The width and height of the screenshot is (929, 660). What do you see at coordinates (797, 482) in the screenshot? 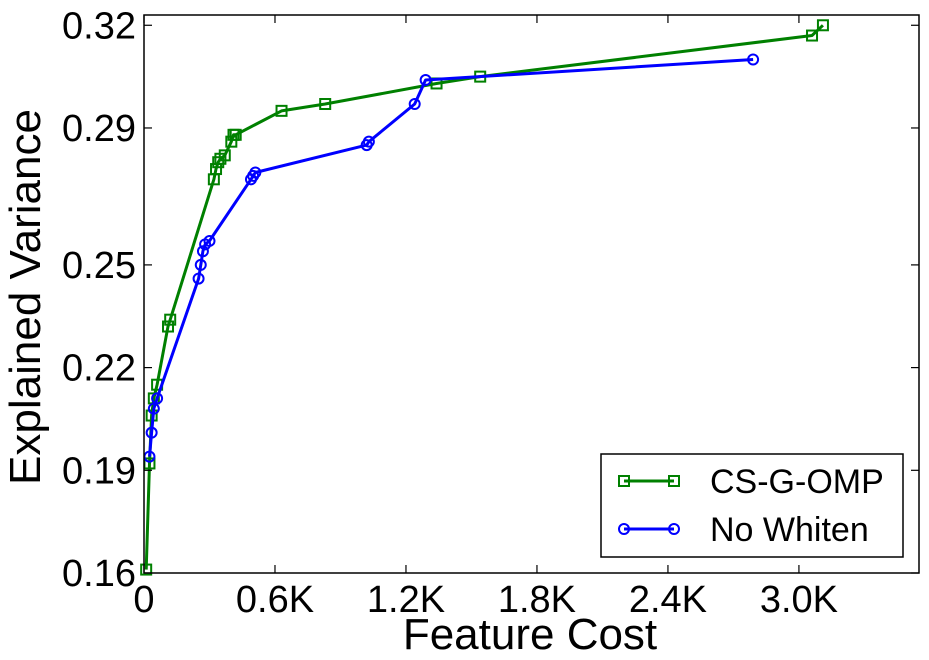
I see `legend-label-cs-g-omp: CS-G-OMP` at bounding box center [797, 482].